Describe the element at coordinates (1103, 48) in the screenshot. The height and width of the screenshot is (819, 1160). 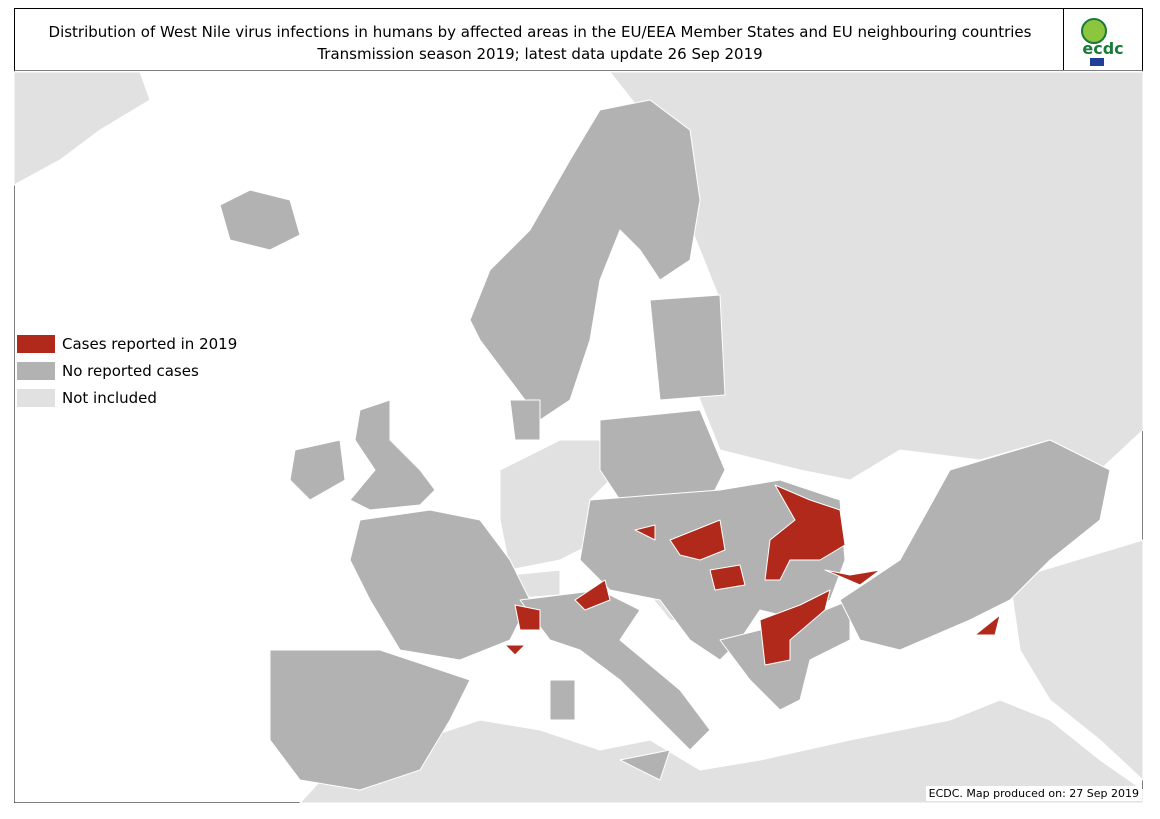
I see `logo-text: ecdc` at that location.